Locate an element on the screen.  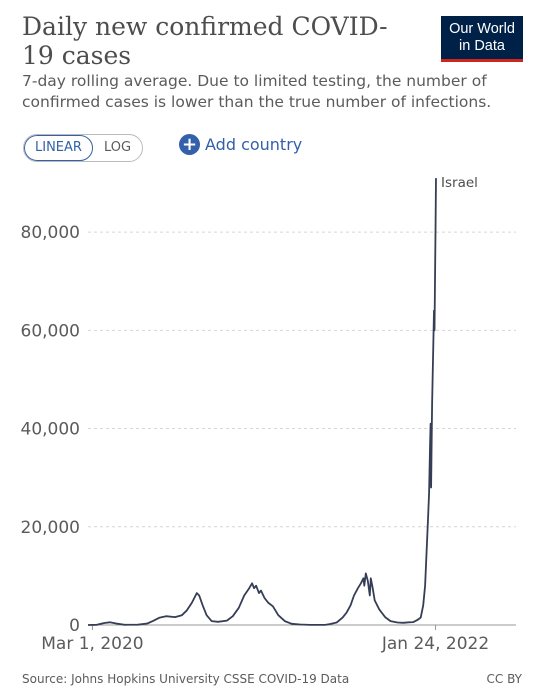
y-tick-label: 60,000 is located at coordinates (50, 331).